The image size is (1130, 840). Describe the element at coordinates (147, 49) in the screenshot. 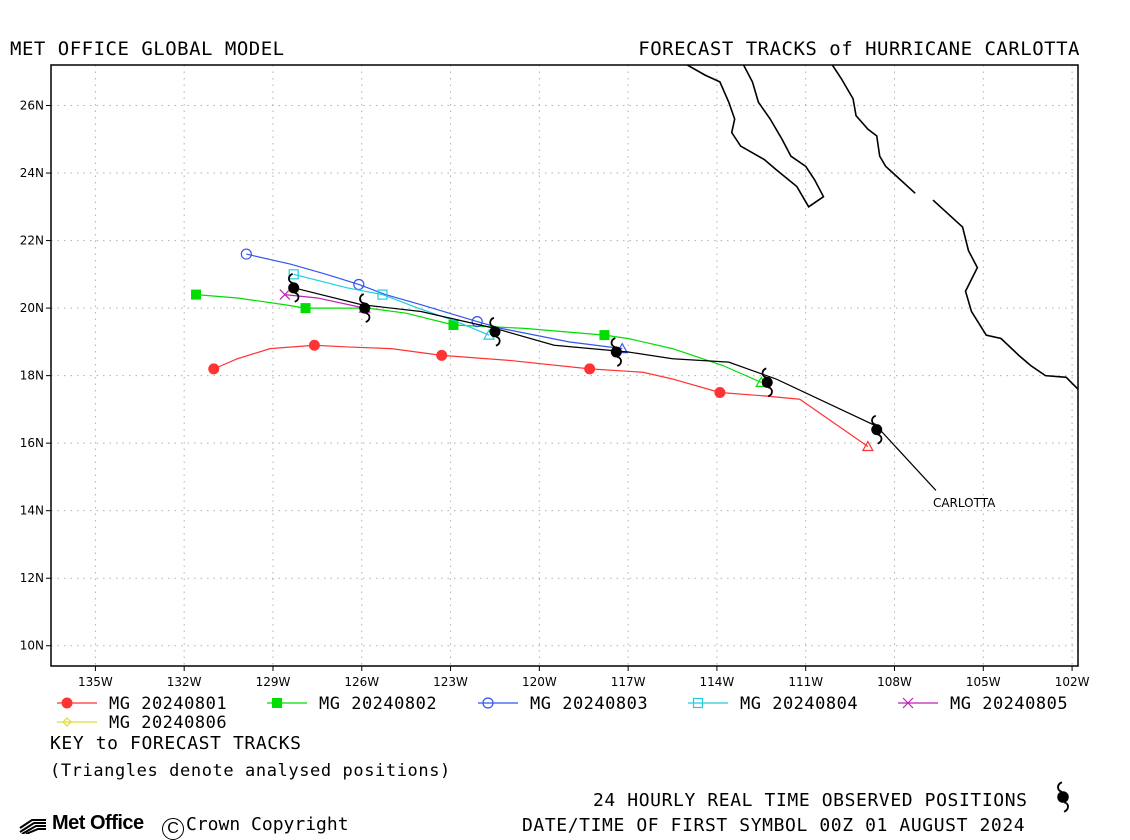

I see `header-left-title: MET OFFICE GLOBAL MODEL` at that location.